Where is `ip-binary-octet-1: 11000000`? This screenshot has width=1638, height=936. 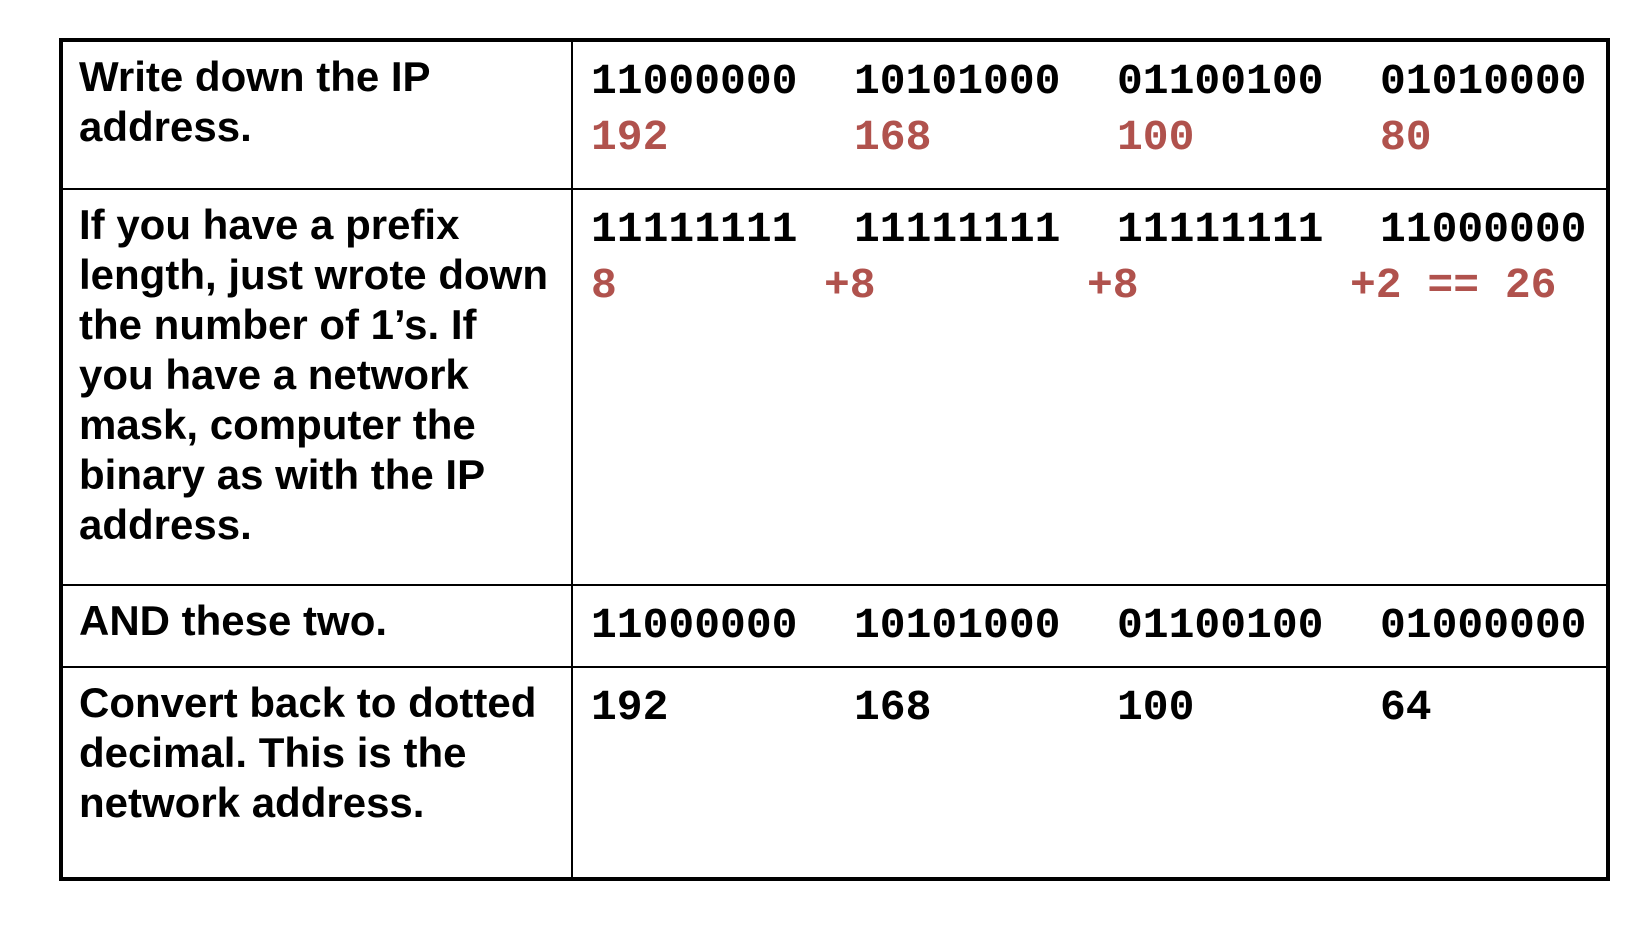
ip-binary-octet-1: 11000000 is located at coordinates (694, 81).